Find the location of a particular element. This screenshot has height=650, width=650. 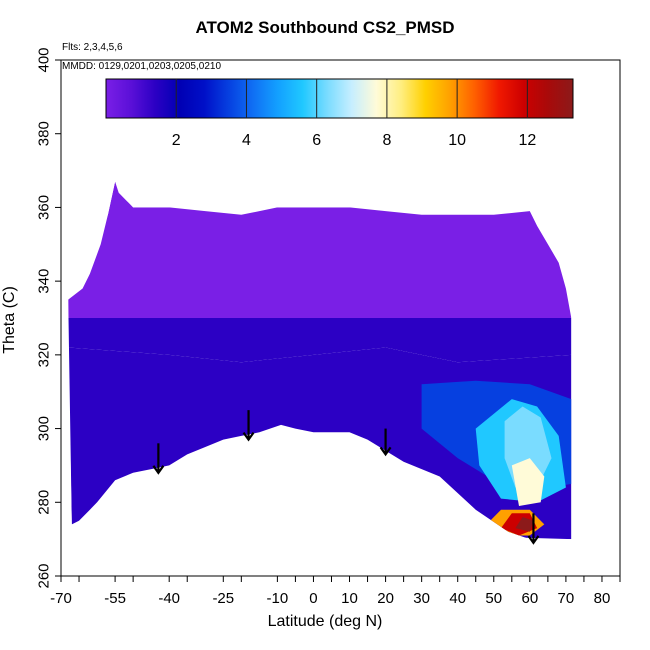

y-tick-label: 360 is located at coordinates (44, 207).